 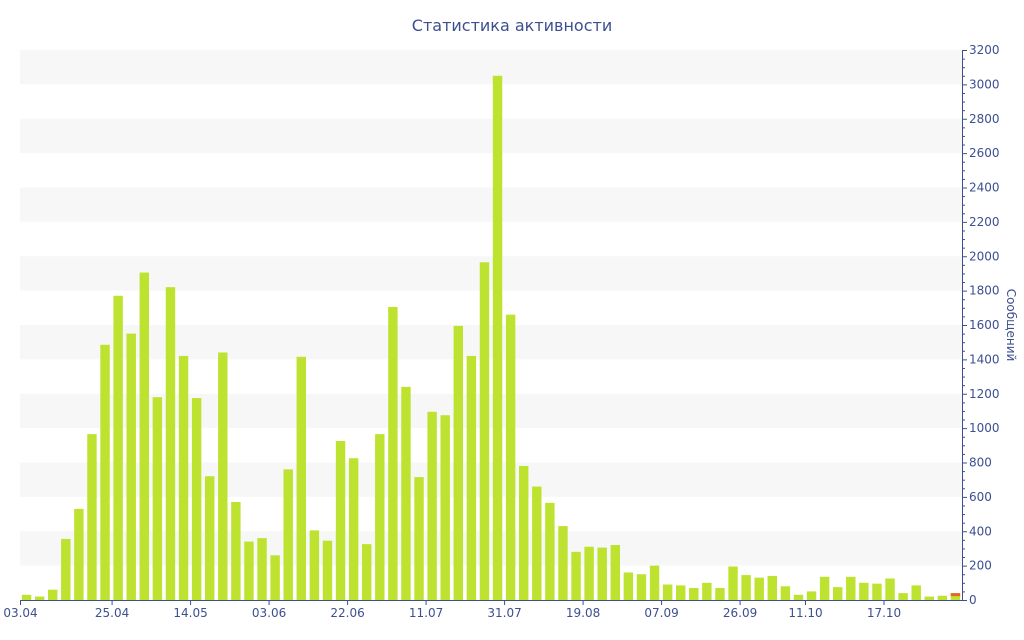 What do you see at coordinates (112, 613) in the screenshot?
I see `x-tick-label: 25.04` at bounding box center [112, 613].